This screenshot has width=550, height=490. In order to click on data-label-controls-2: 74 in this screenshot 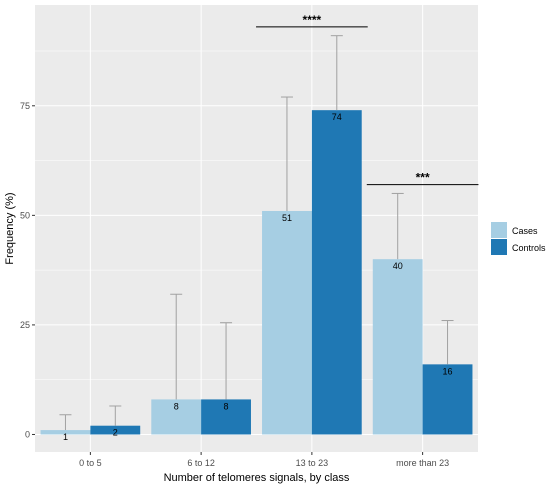, I will do `click(337, 117)`.